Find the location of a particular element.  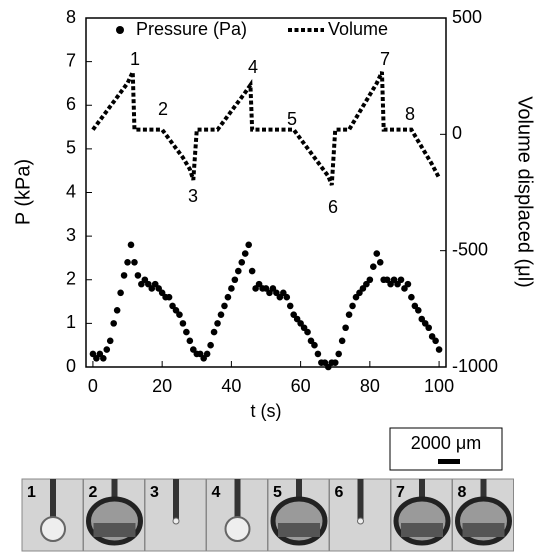

x-axis-label: t (s) is located at coordinates (266, 411).